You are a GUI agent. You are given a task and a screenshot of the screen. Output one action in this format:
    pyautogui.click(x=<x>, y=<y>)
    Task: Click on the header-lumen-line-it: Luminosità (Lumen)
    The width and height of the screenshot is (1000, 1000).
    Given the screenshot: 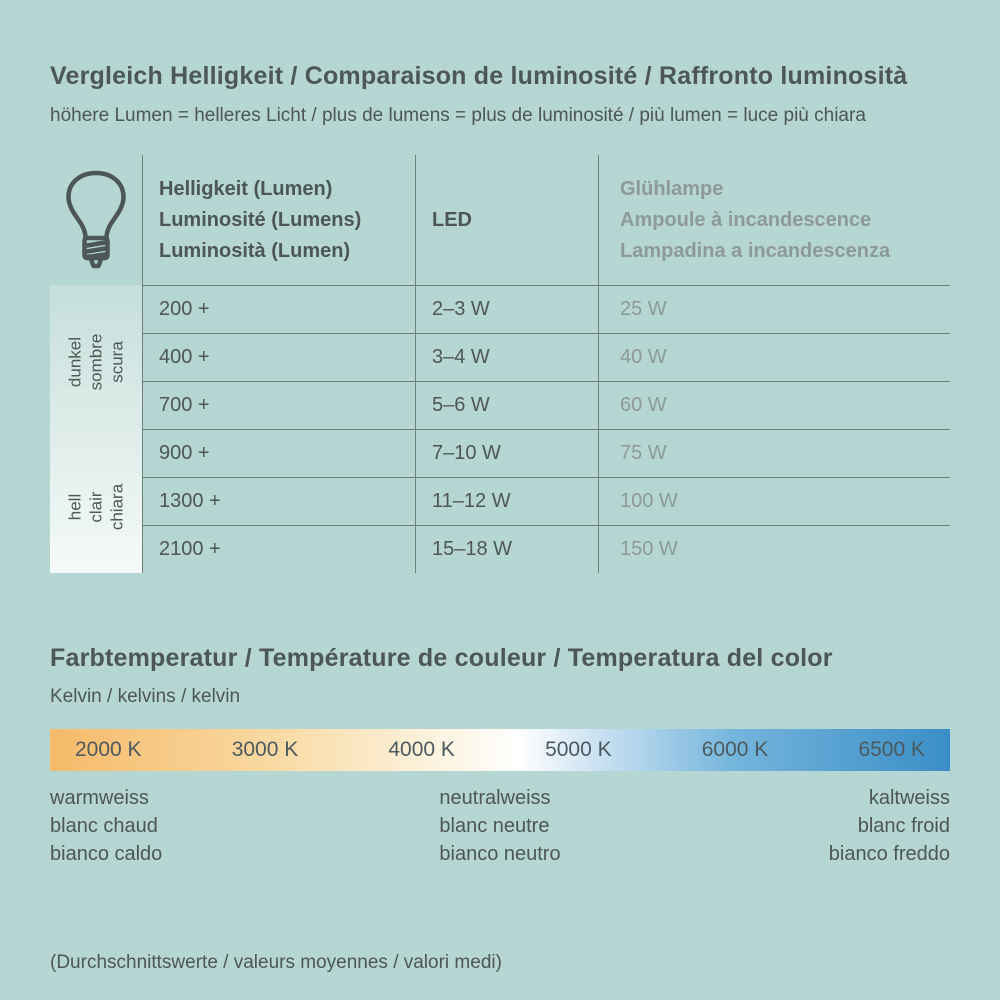 What is the action you would take?
    pyautogui.click(x=255, y=250)
    